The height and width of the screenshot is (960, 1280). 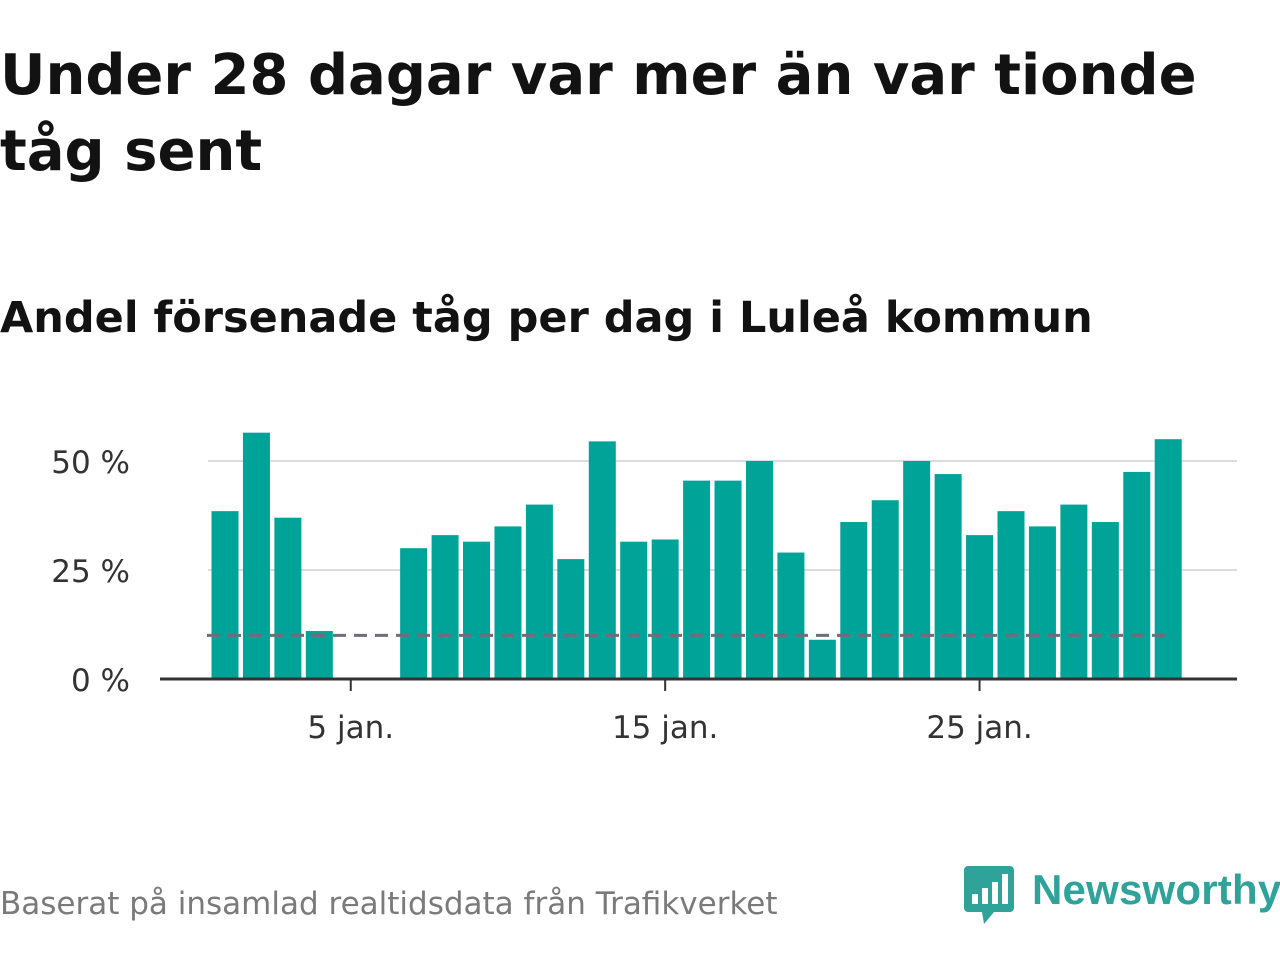 I want to click on brand-name: Newsworthy, so click(x=1156, y=889).